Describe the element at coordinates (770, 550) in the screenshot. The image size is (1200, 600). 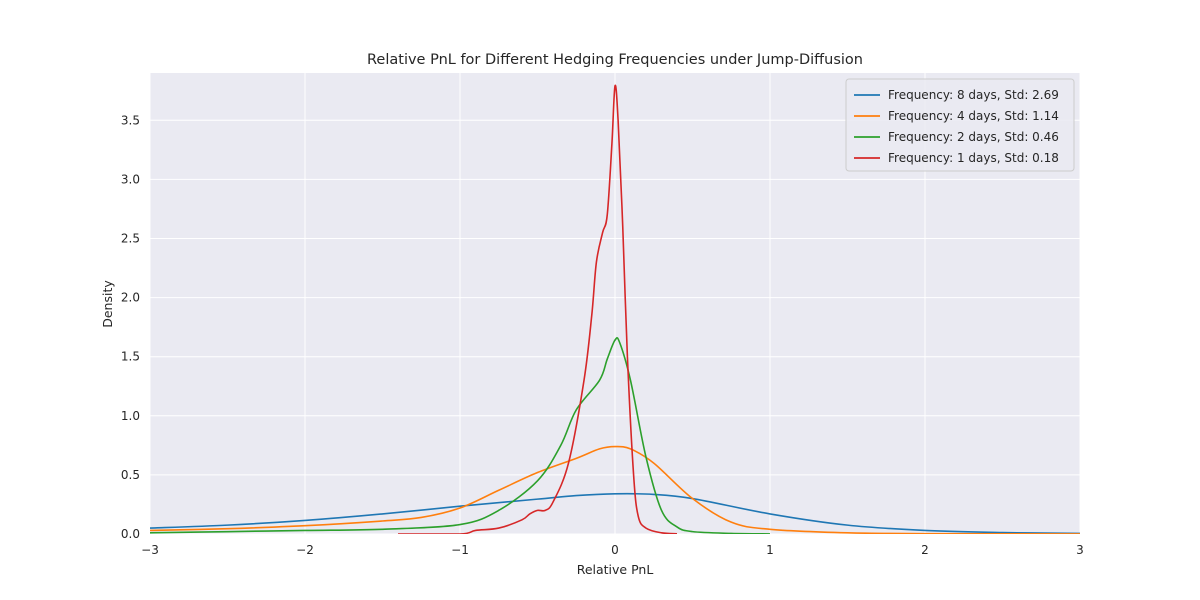
I see `x-tick-label: 1` at that location.